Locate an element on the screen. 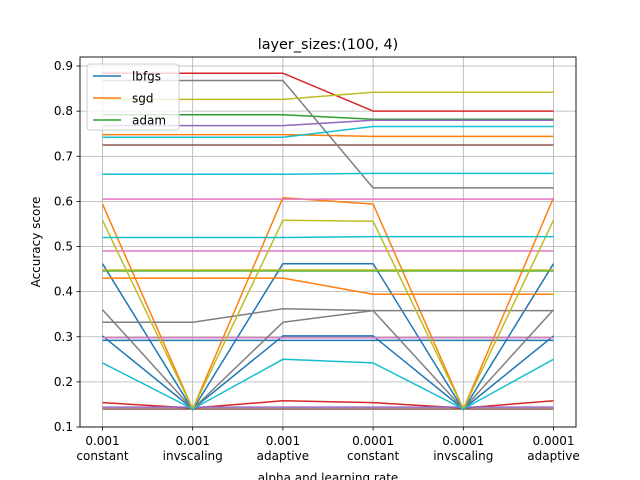 This screenshot has width=640, height=480. y-tick-label: 0.5 is located at coordinates (63, 247).